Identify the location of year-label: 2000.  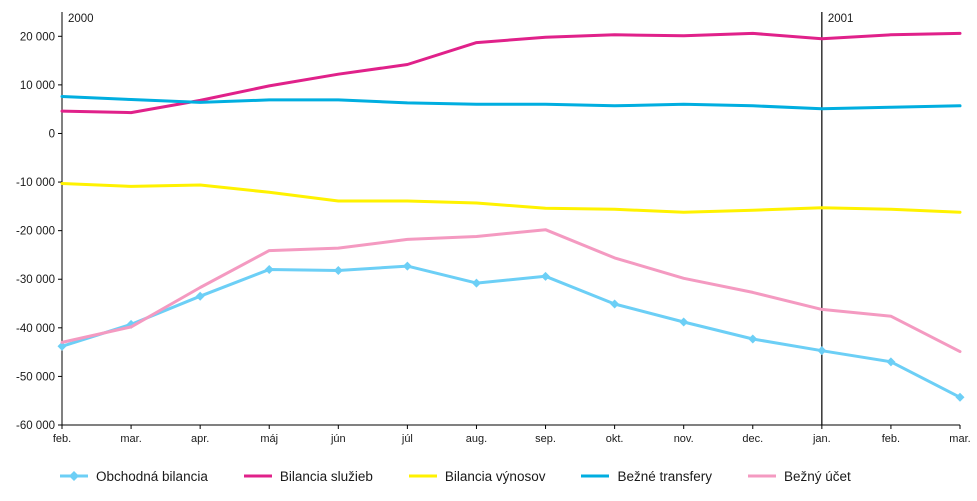
(81, 19).